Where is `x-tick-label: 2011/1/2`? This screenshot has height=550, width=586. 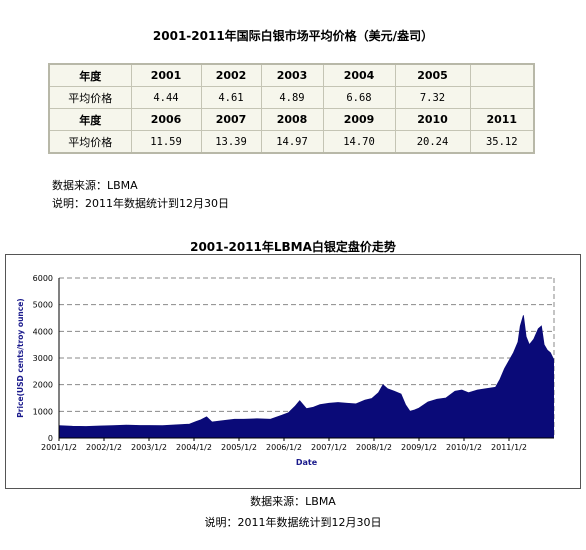
x-tick-label: 2011/1/2 is located at coordinates (509, 447).